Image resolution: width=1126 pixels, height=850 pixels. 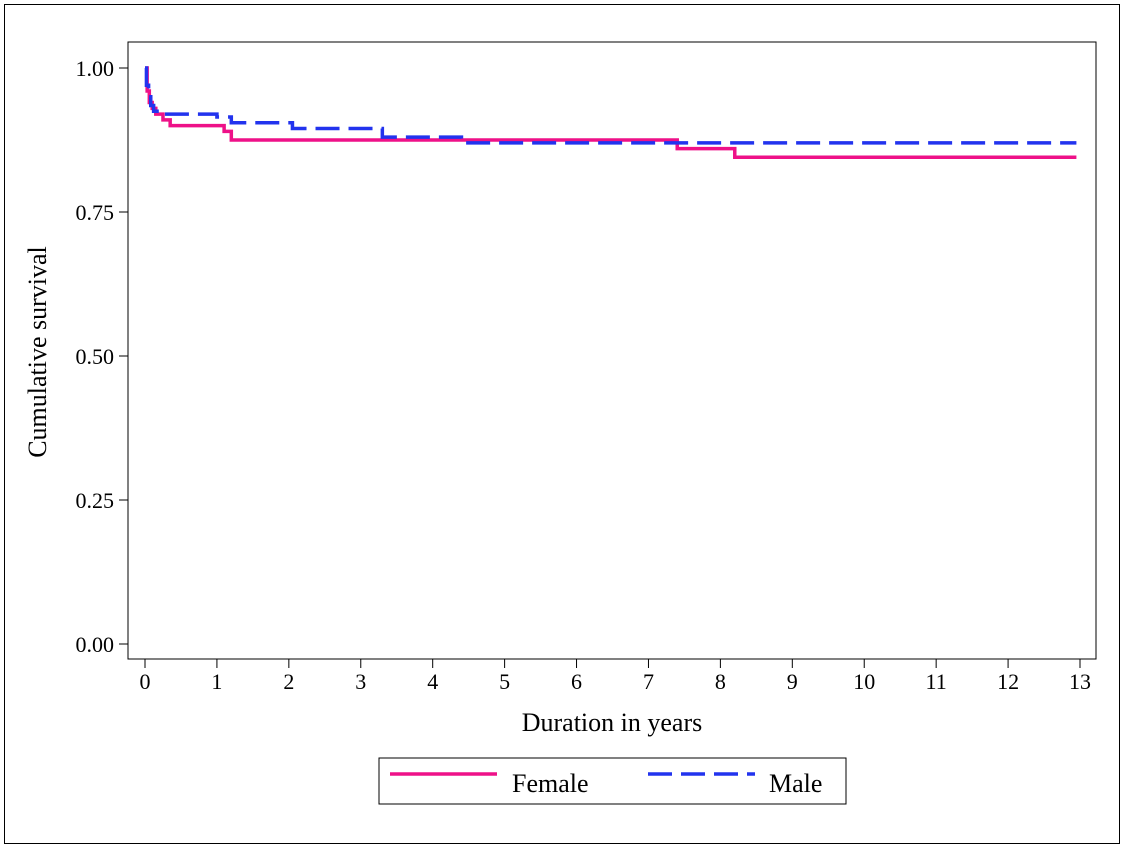 I want to click on legend-male-label: Male, so click(x=795, y=783).